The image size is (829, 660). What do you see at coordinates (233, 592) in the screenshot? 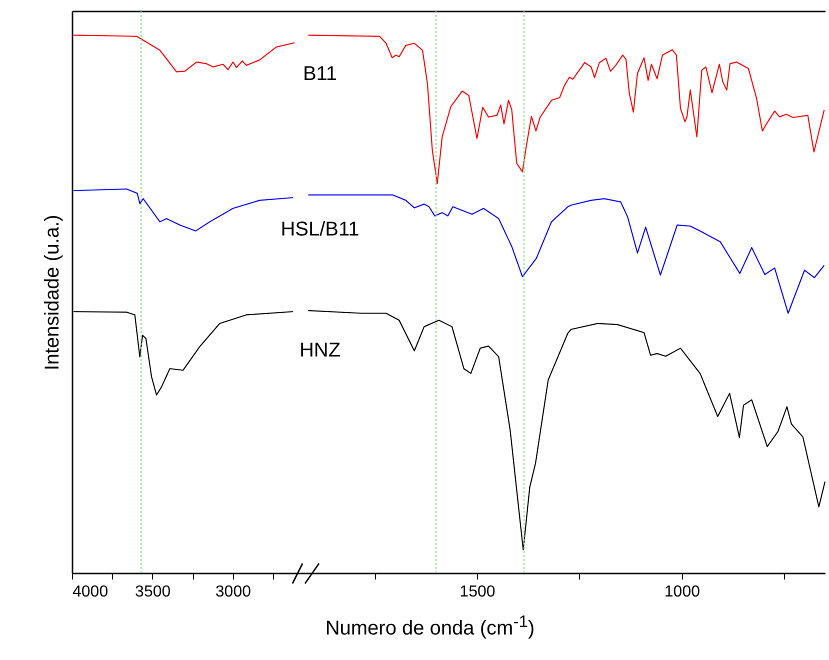
I see `x-tick-label: 3000` at bounding box center [233, 592].